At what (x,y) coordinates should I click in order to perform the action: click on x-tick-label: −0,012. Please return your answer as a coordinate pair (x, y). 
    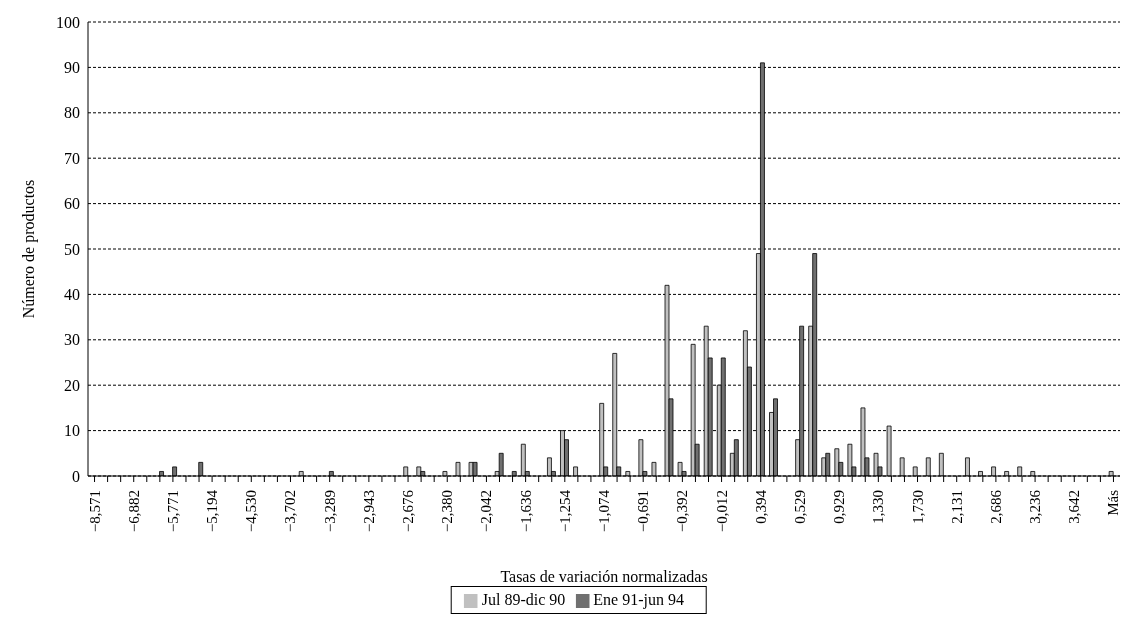
    Looking at the image, I should click on (721, 511).